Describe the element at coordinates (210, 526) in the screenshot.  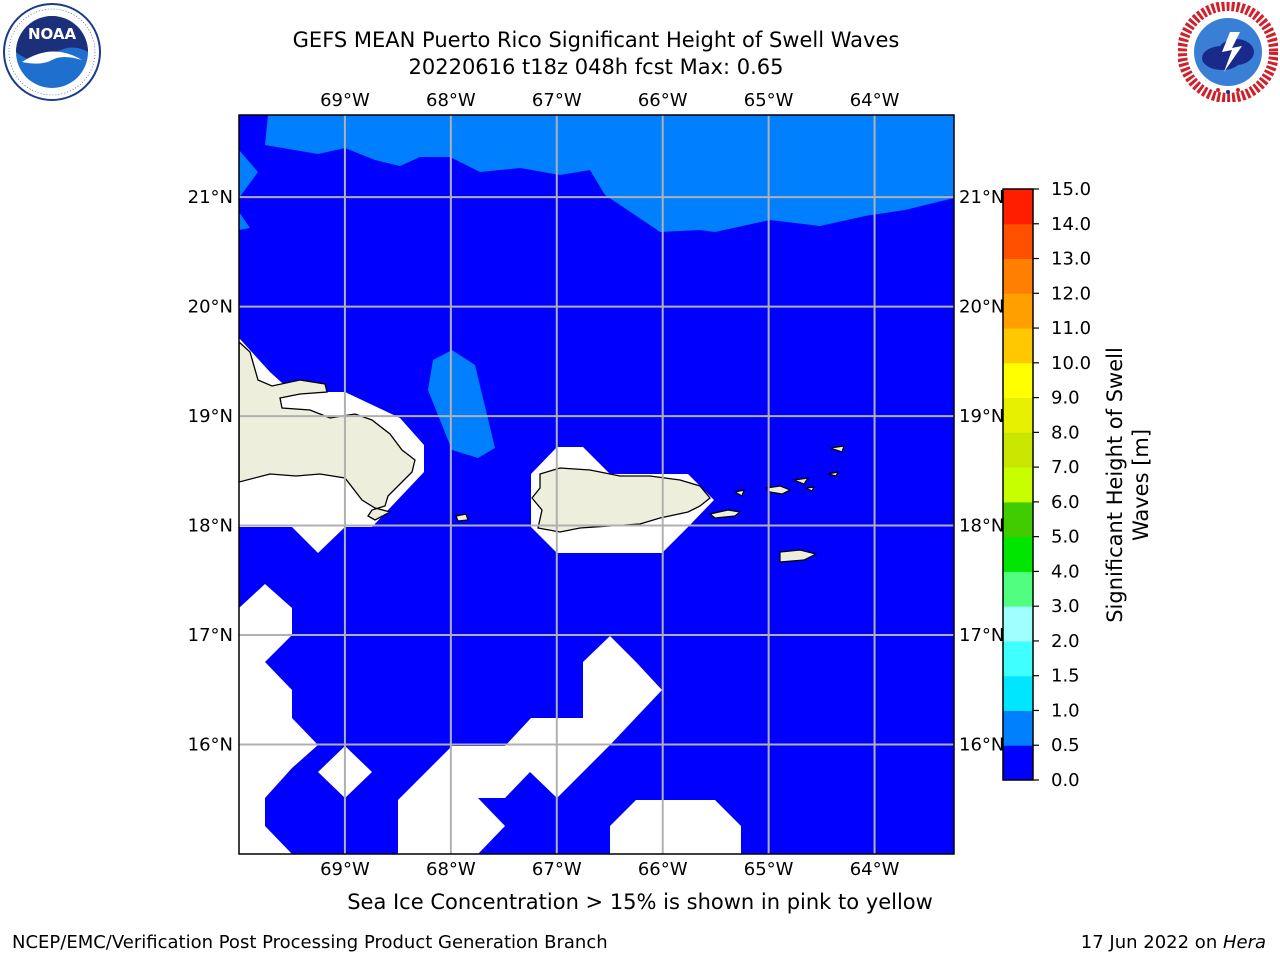
I see `lat-tick-label-left: 18°N` at that location.